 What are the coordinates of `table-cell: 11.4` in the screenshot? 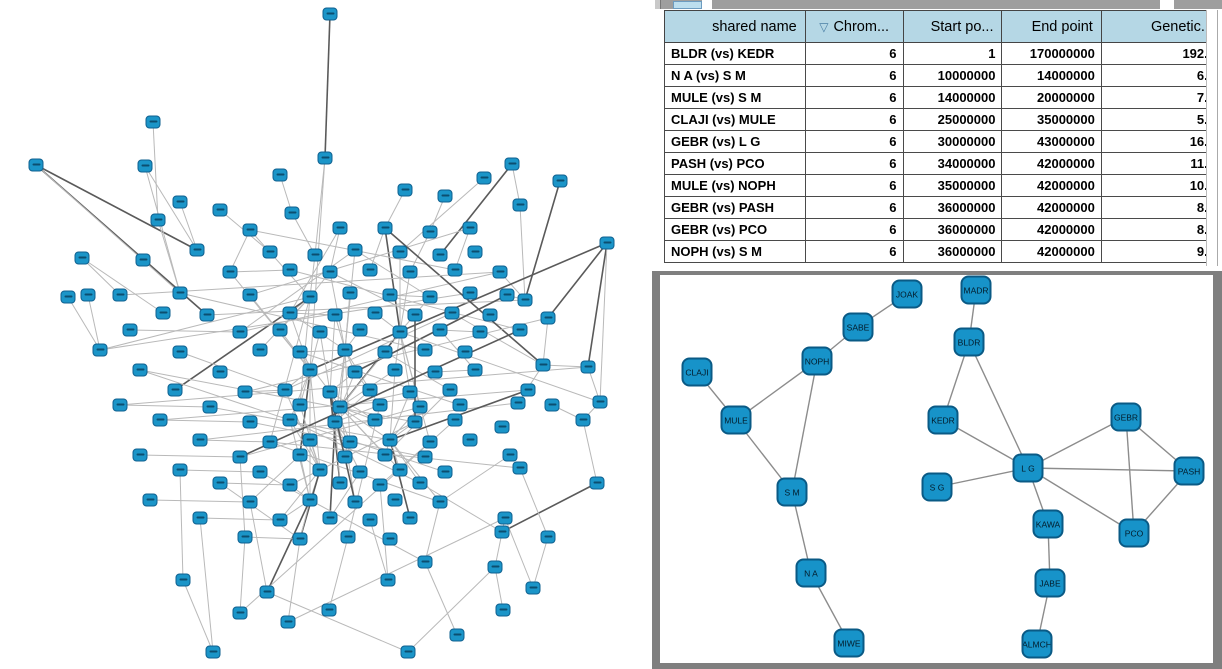 It's located at (1161, 163).